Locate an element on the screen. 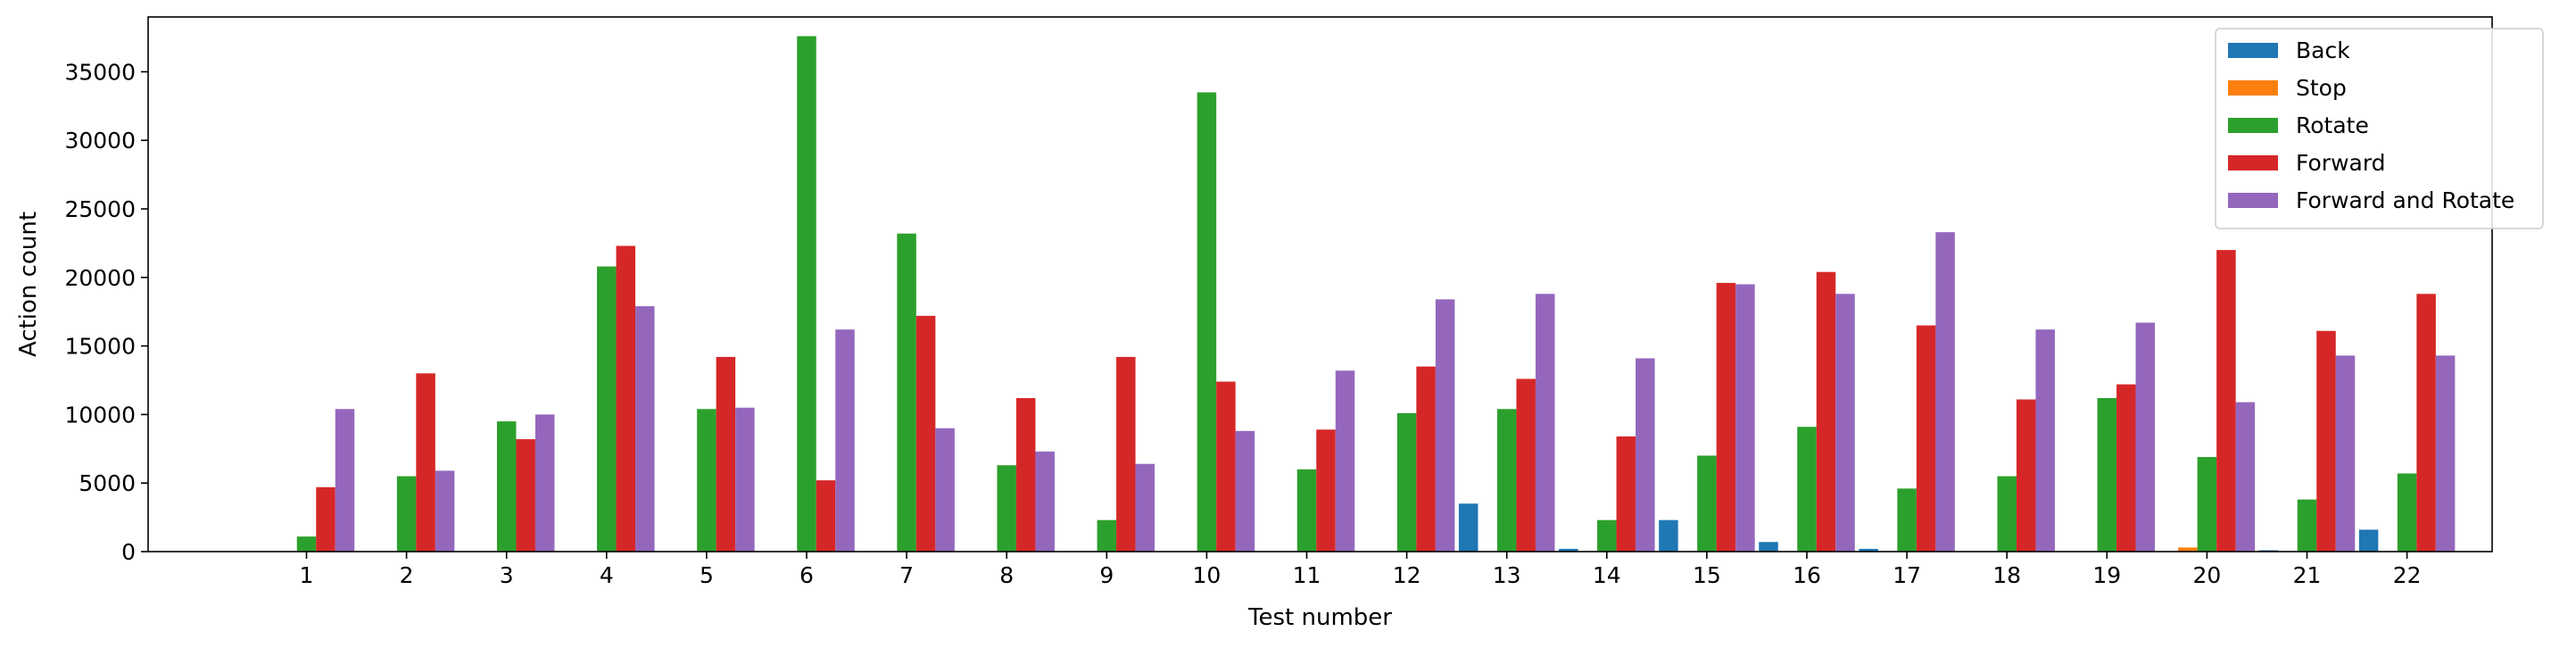 The image size is (2576, 648). x-tick-label: 22 is located at coordinates (2407, 575).